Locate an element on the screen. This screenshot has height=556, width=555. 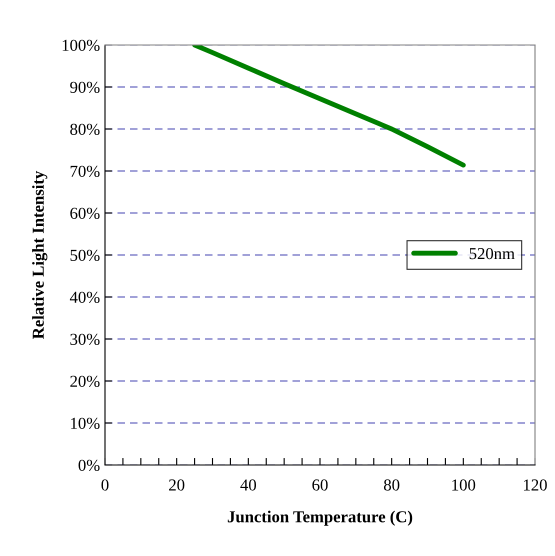
x-tick-label: 120 is located at coordinates (535, 485).